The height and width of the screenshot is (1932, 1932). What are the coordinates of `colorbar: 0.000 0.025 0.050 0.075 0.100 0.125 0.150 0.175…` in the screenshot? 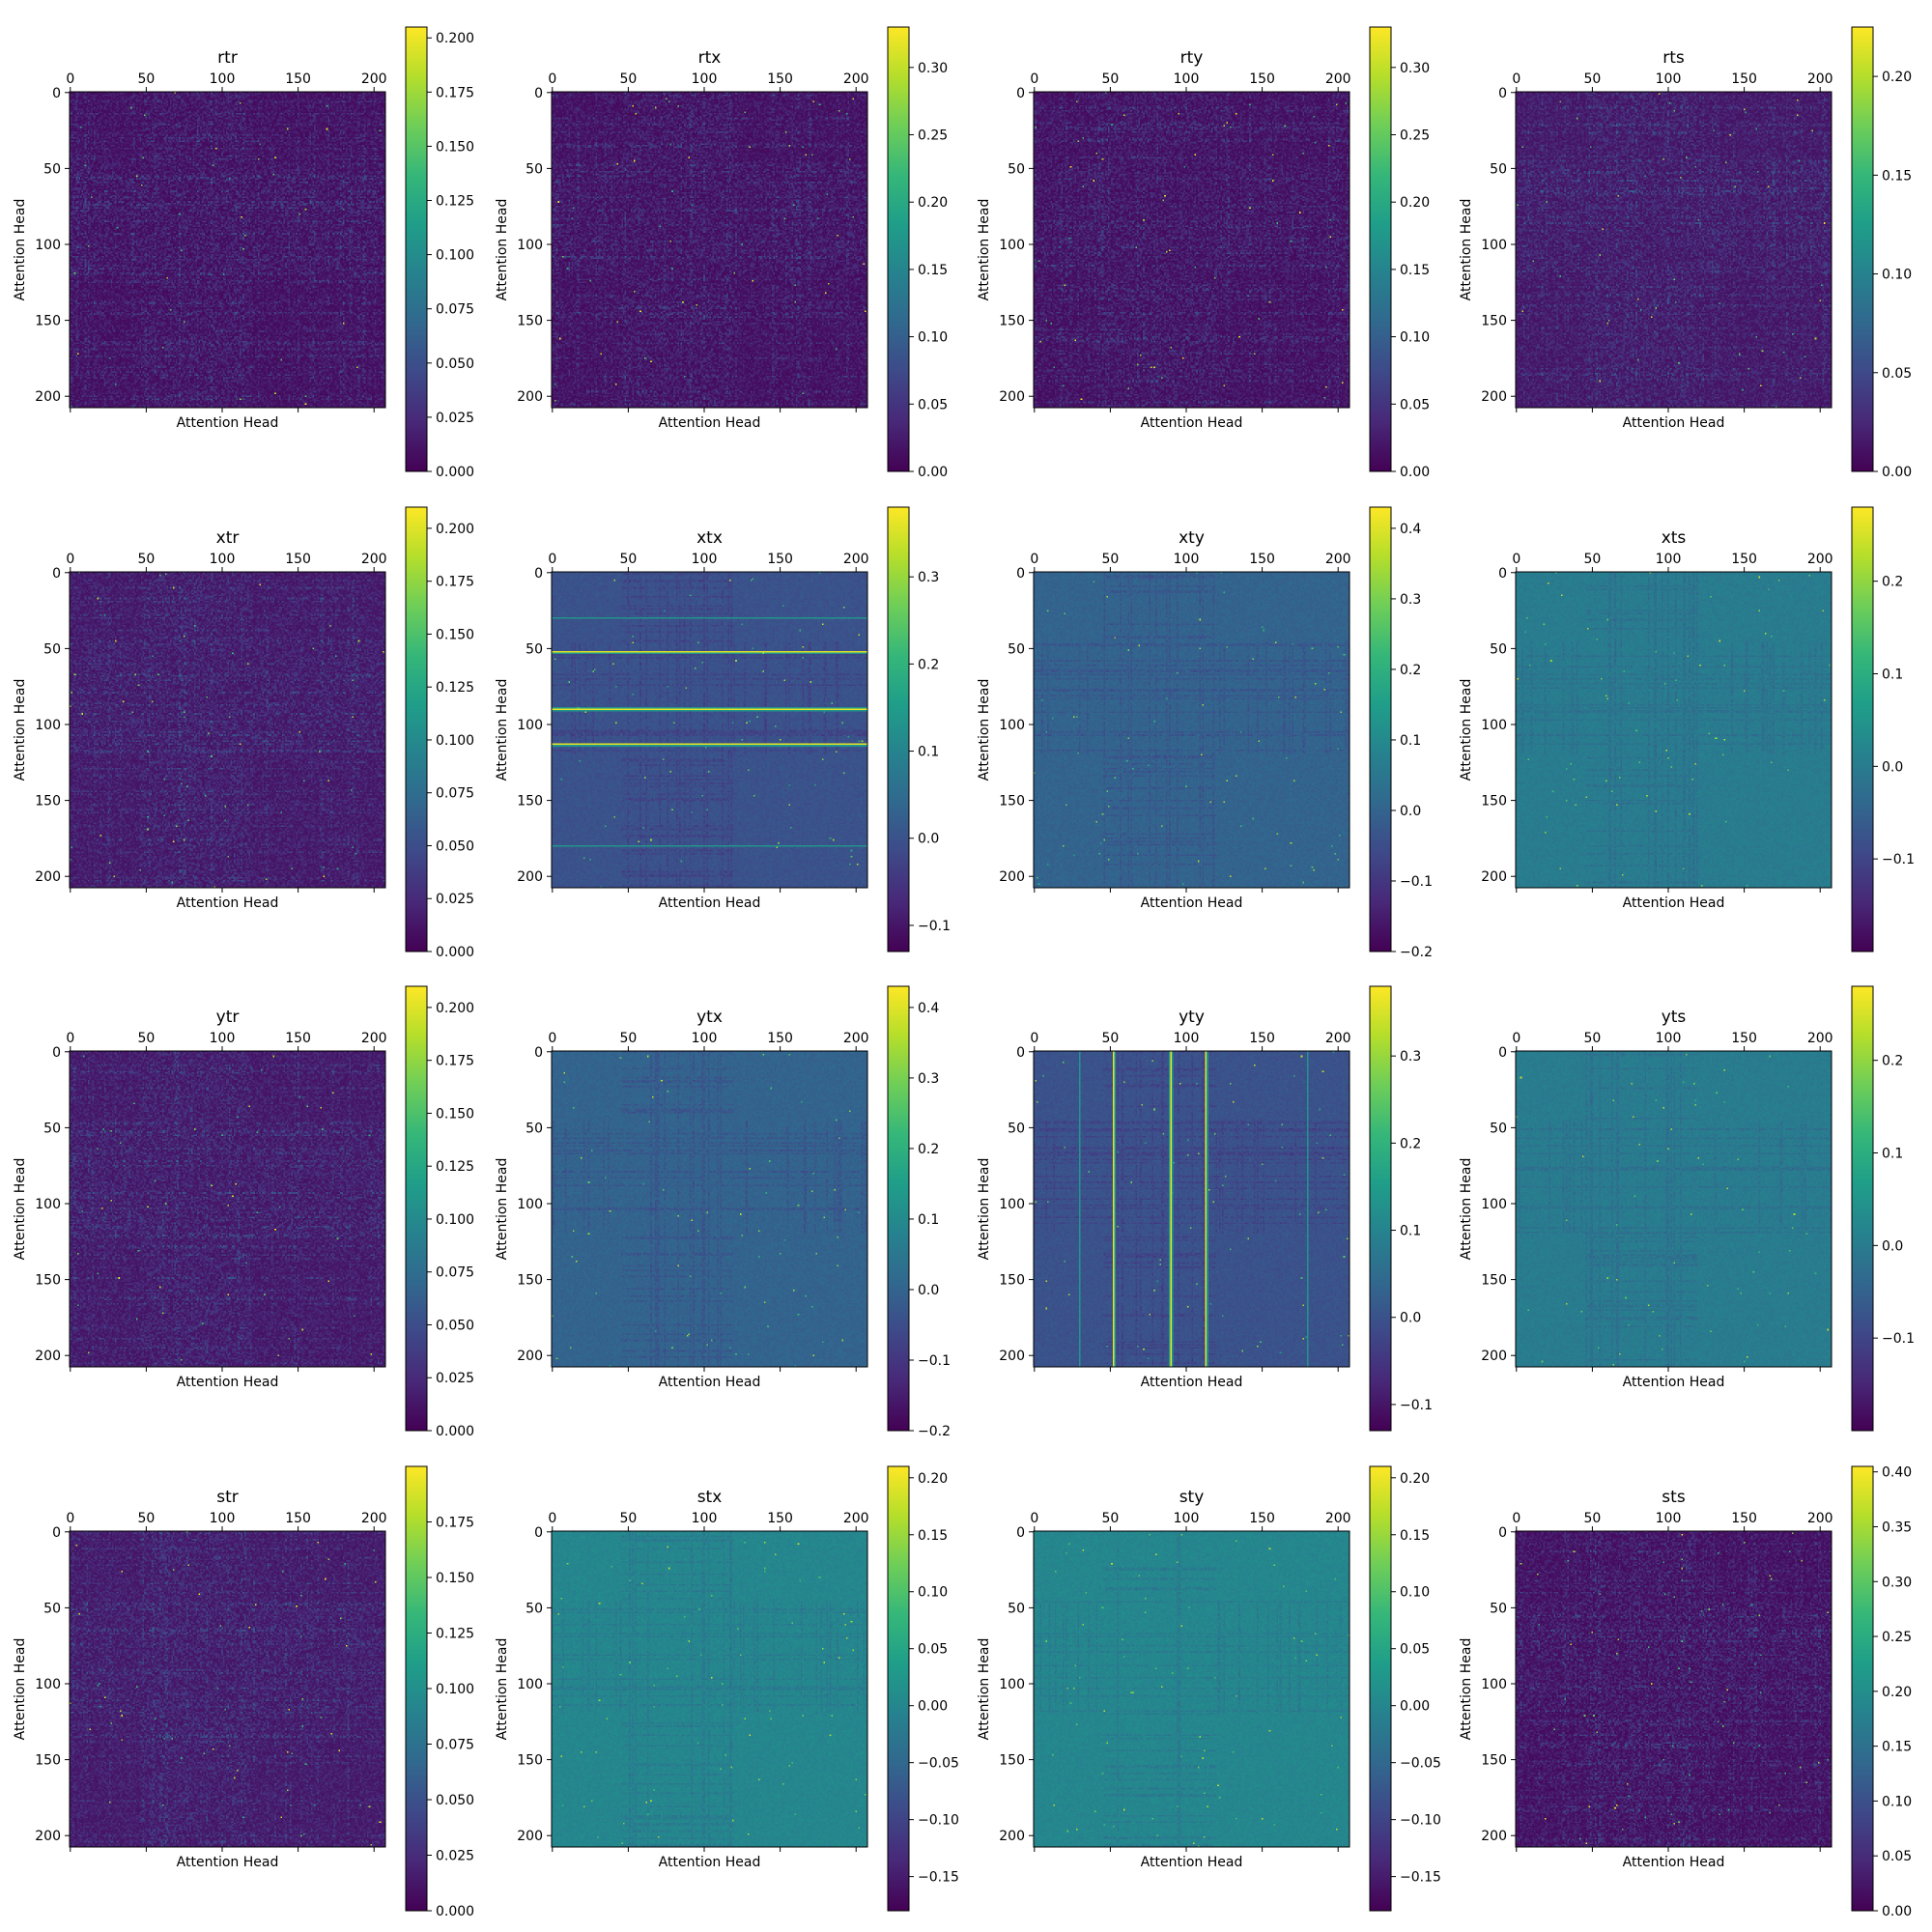 It's located at (439, 1212).